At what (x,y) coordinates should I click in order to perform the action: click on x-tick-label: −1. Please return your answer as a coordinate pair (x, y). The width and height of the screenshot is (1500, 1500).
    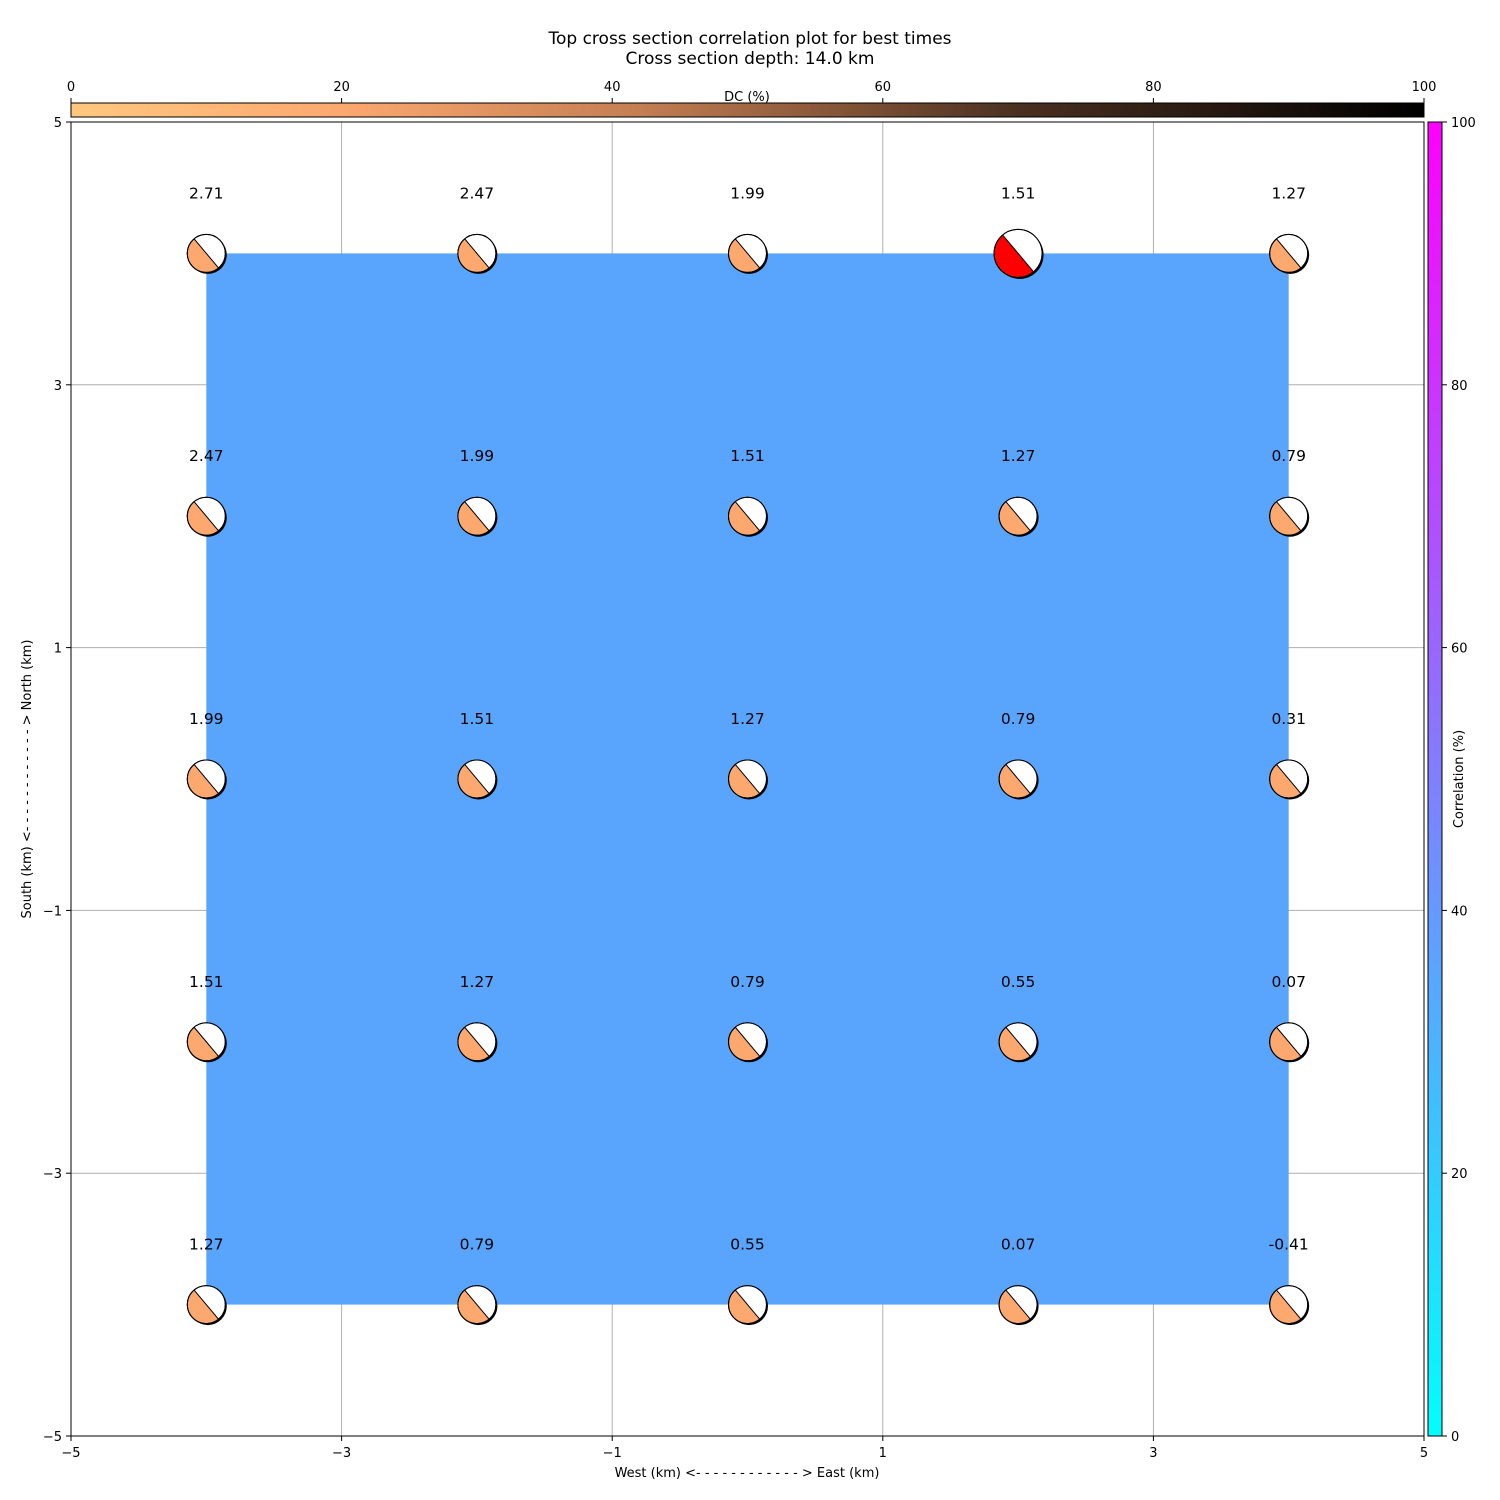
    Looking at the image, I should click on (612, 1453).